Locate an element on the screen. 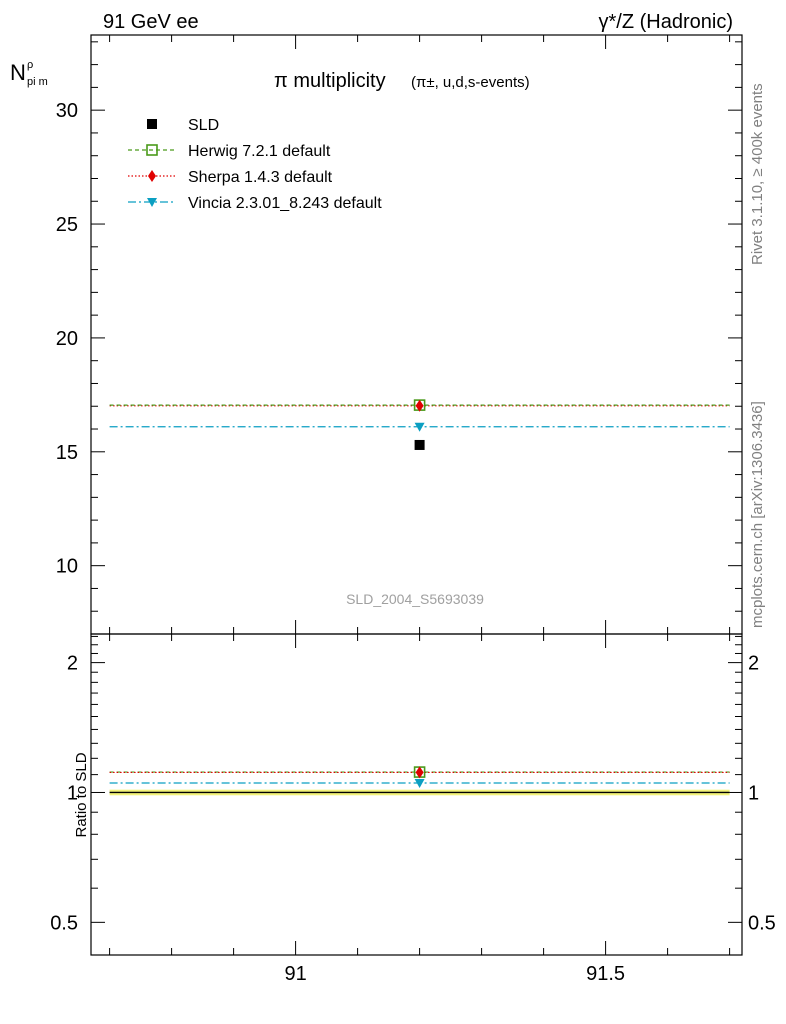 This screenshot has height=1024, width=786. ratio-y-tick-label: 0.5 is located at coordinates (64, 923).